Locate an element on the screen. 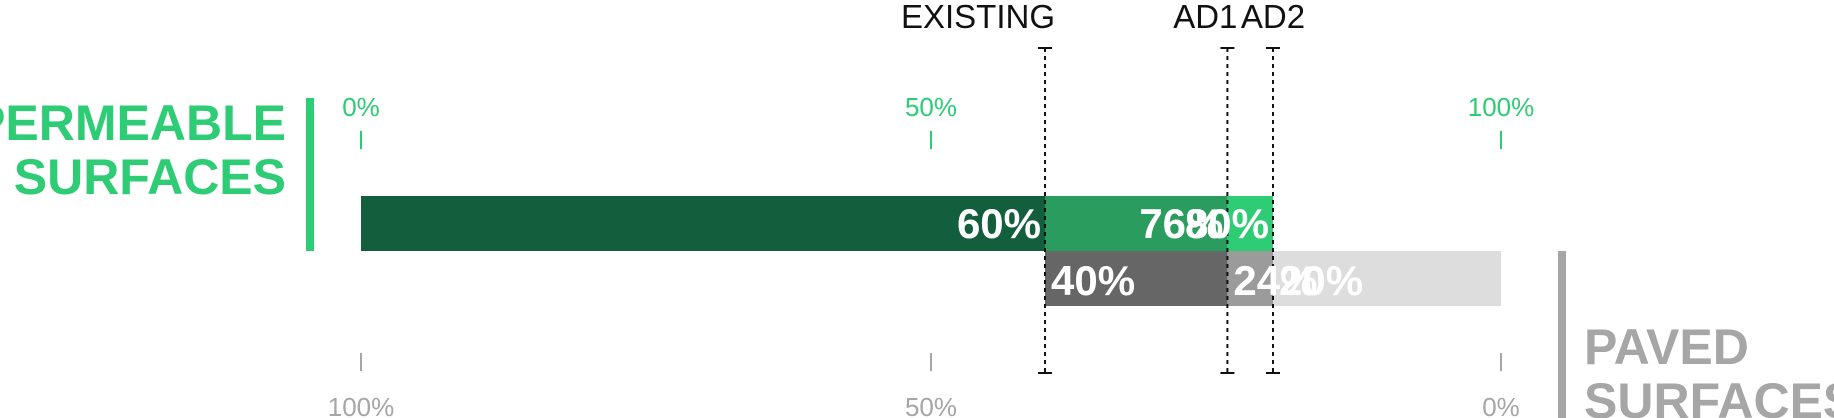 The height and width of the screenshot is (418, 1834). paved-value-label-ad1: 24% is located at coordinates (1275, 280).